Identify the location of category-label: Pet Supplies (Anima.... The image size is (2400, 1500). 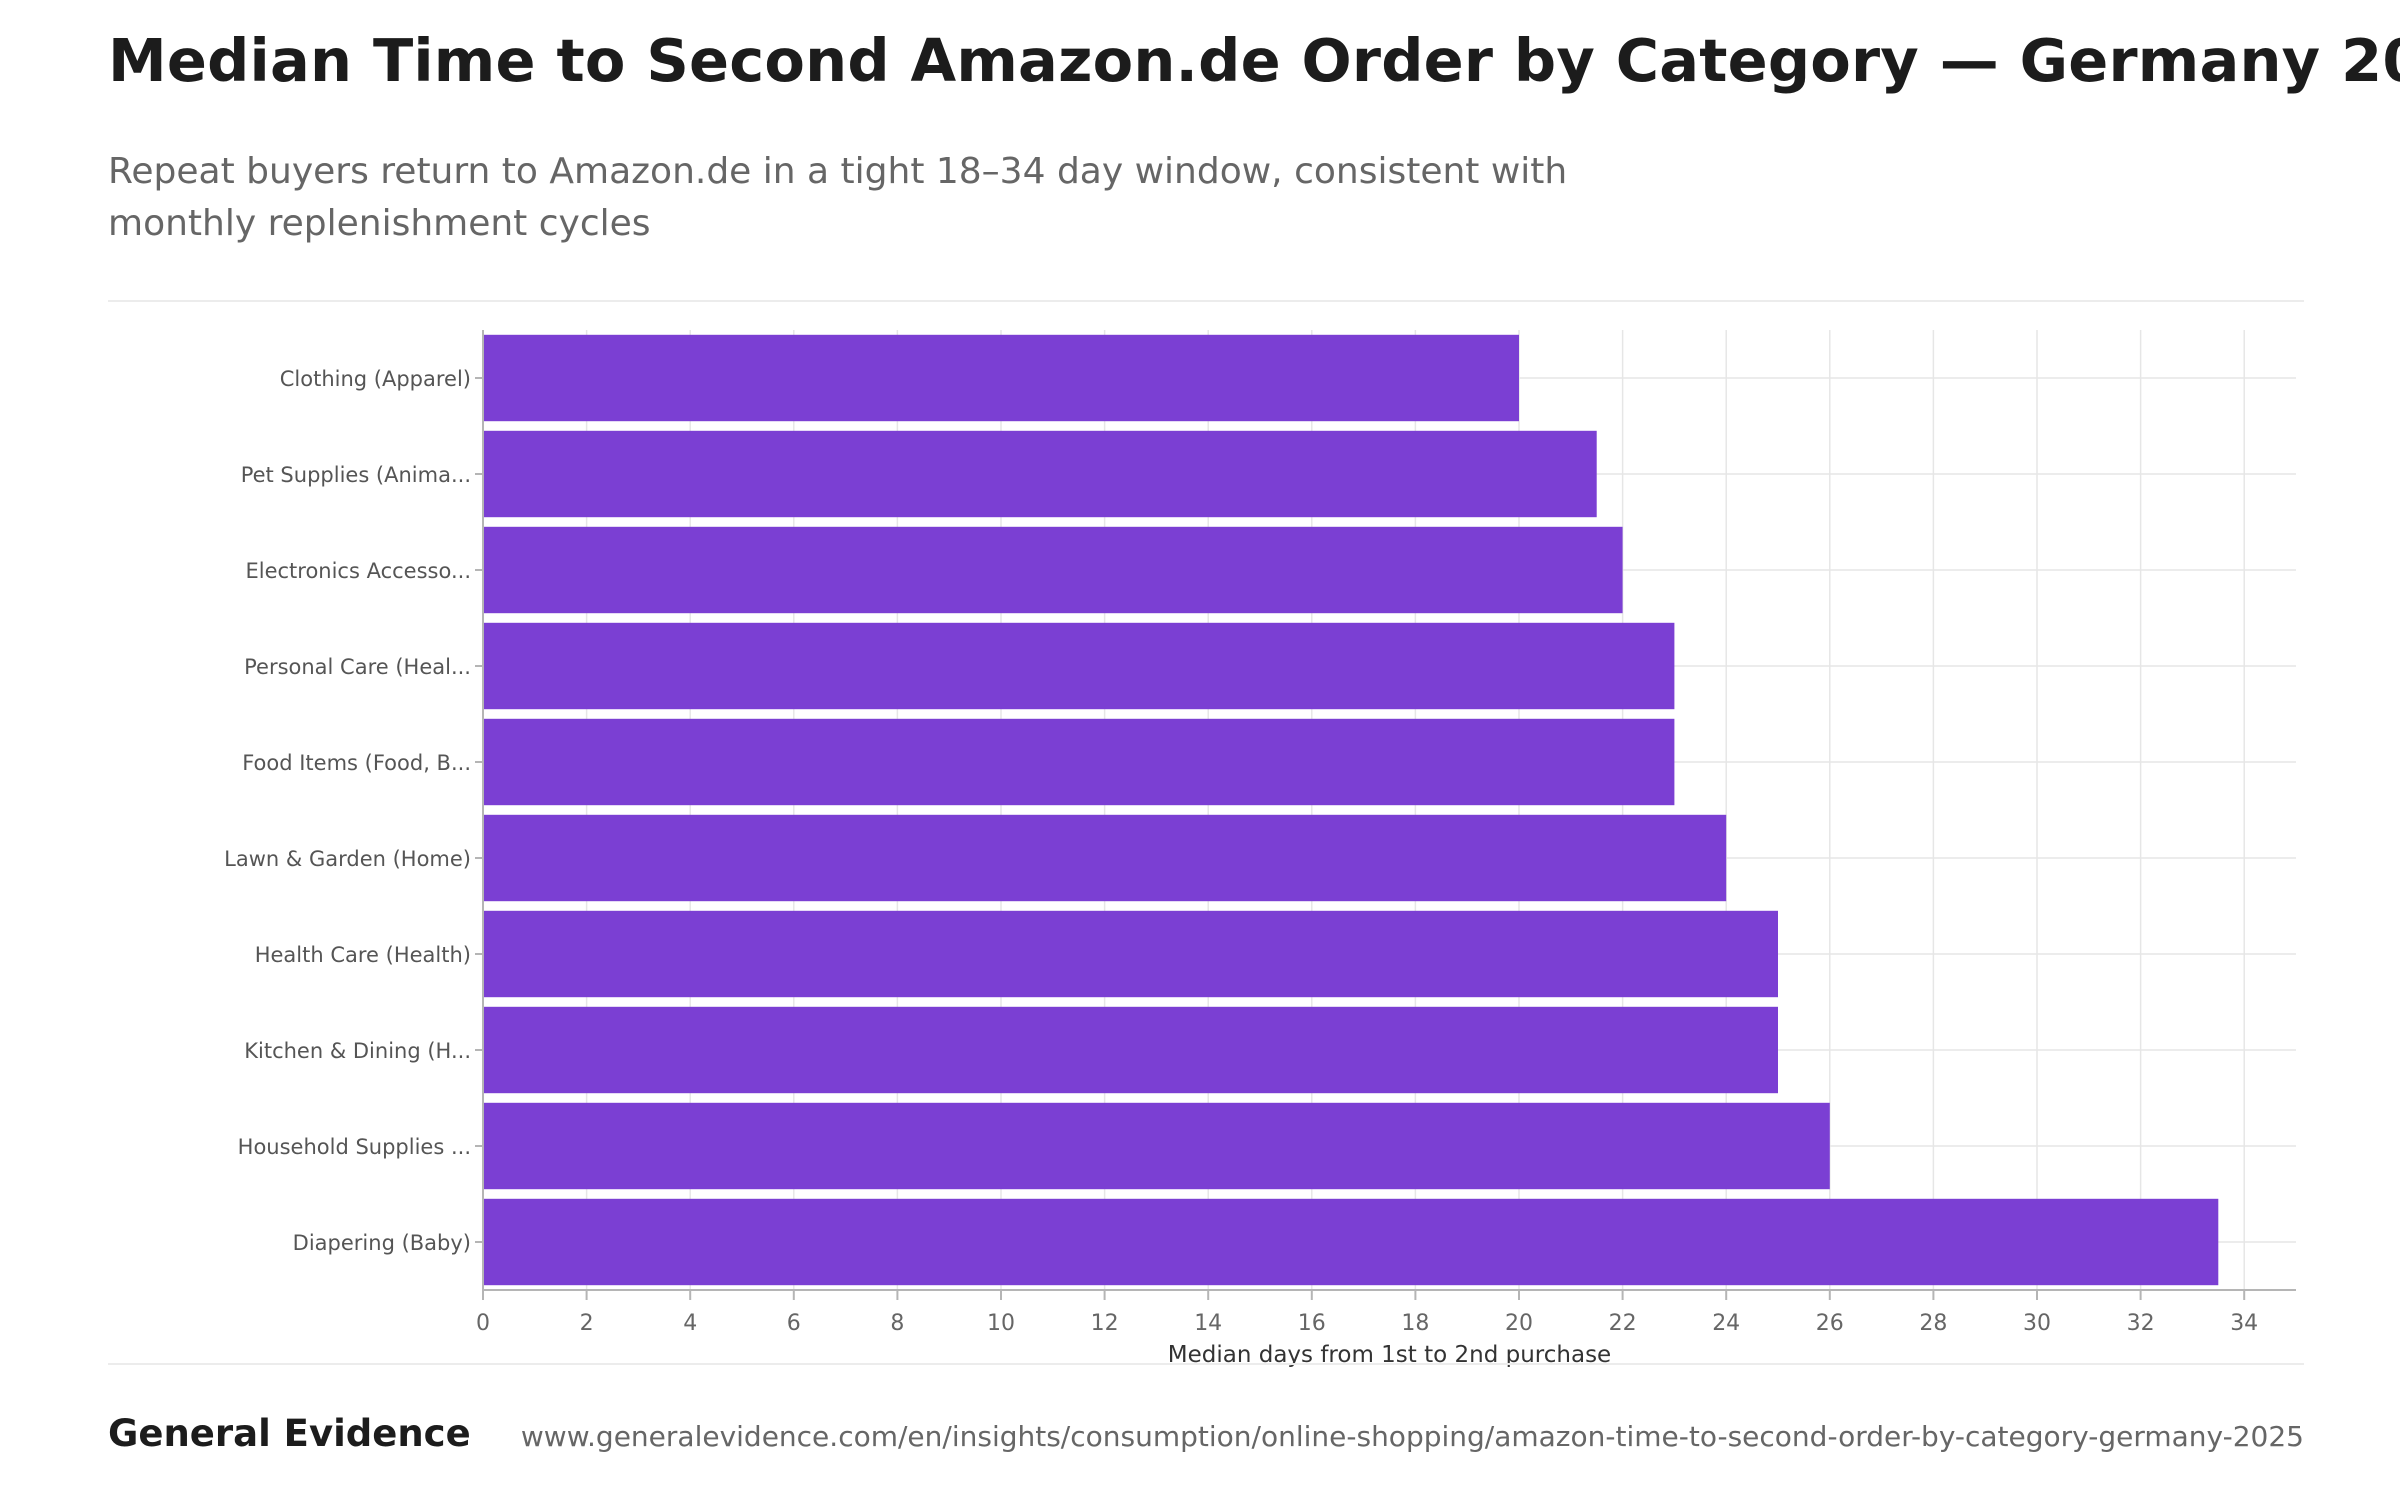
(356, 475).